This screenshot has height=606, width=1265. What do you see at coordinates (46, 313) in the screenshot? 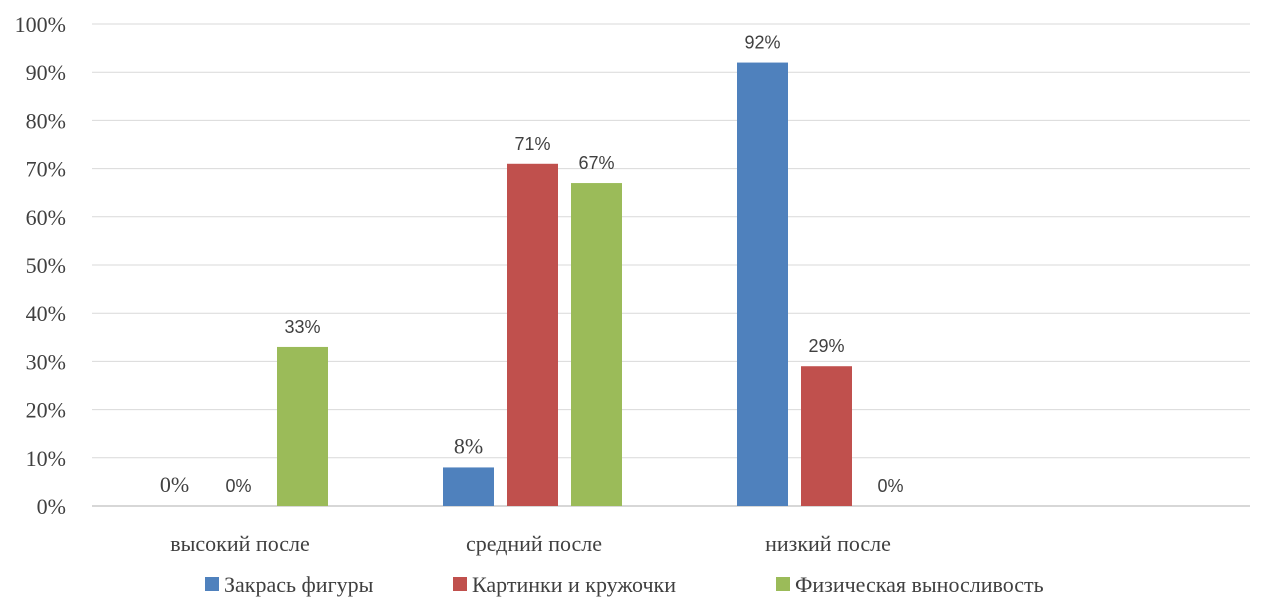
I see `y-tick-label: 40%` at bounding box center [46, 313].